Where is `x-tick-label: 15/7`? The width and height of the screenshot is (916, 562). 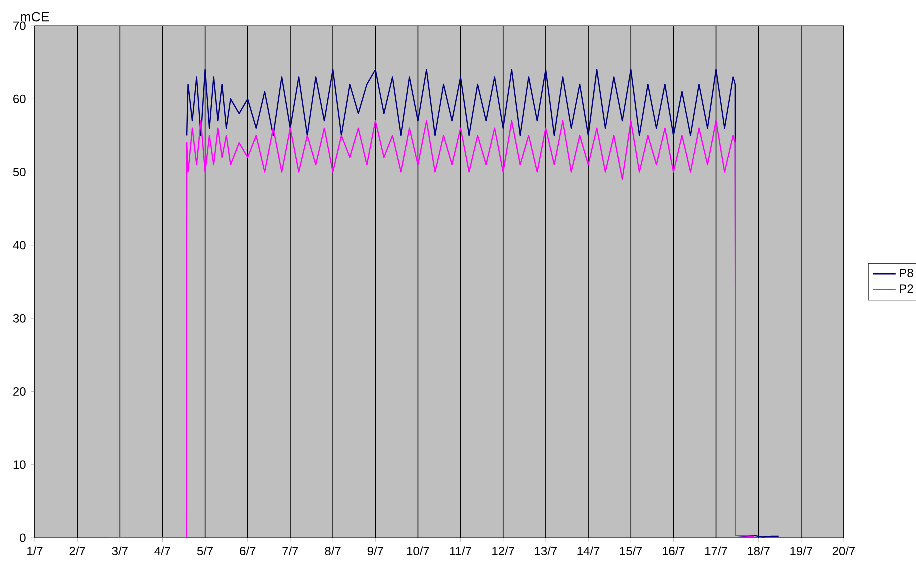
x-tick-label: 15/7 is located at coordinates (631, 551).